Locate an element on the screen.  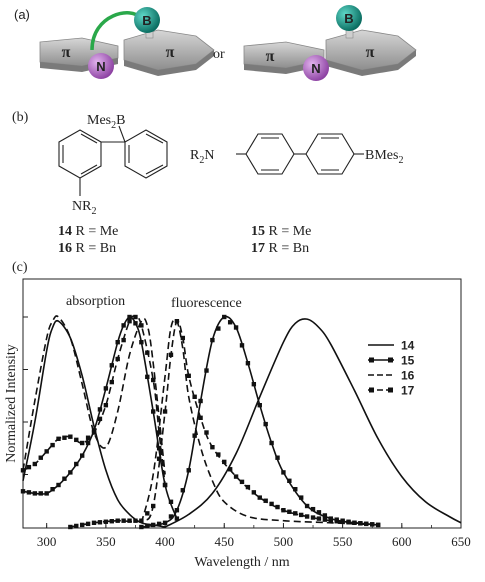
panel-b-label: (b) is located at coordinates (20, 117).